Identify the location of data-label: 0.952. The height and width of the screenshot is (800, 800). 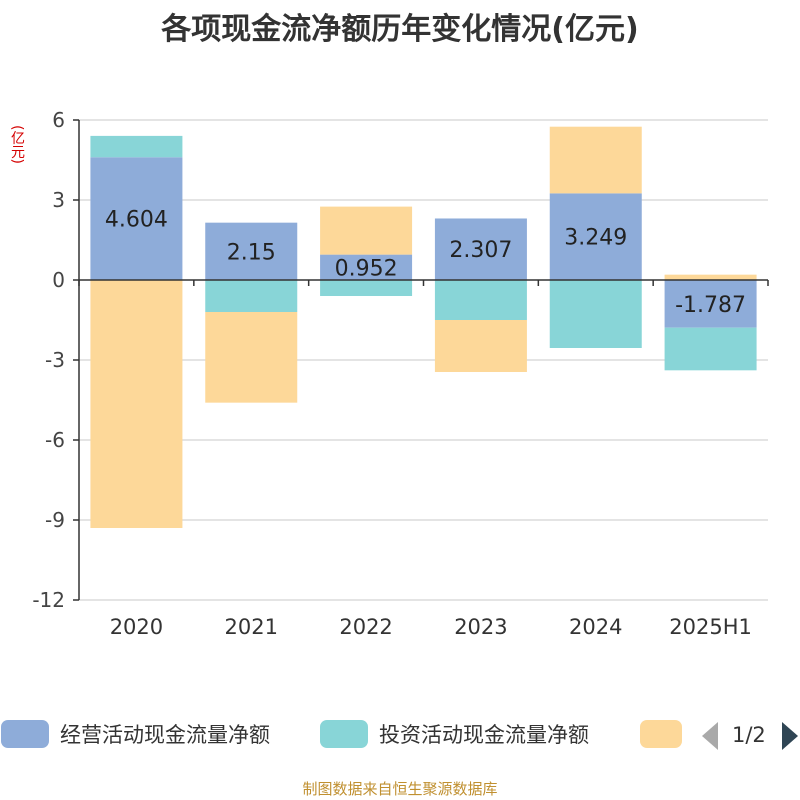
(366, 268).